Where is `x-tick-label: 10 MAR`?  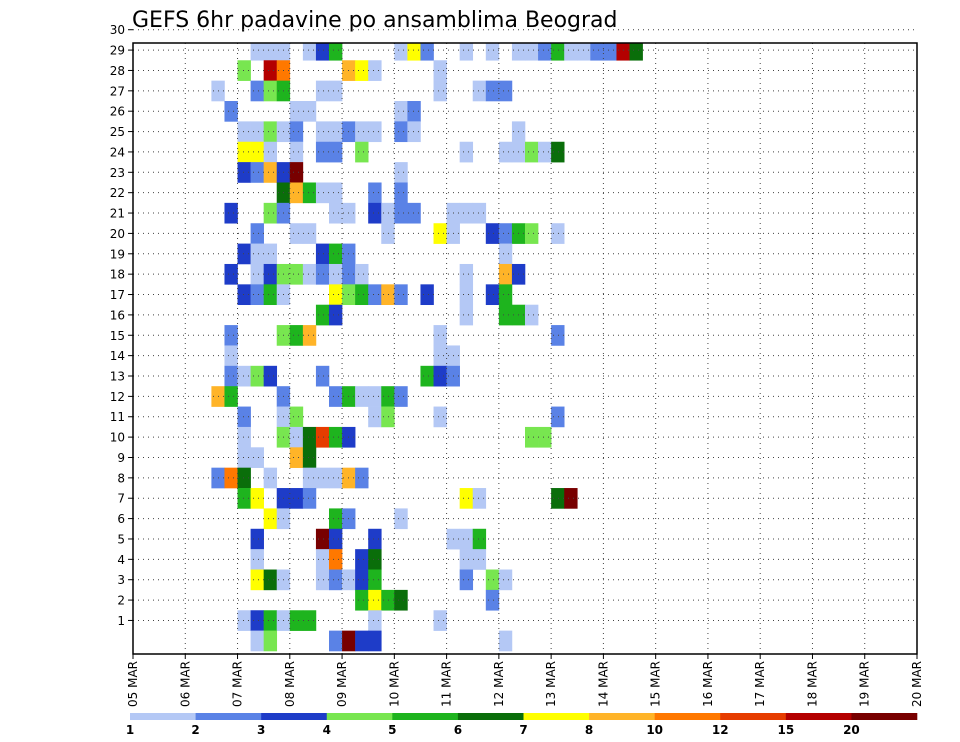 x-tick-label: 10 MAR is located at coordinates (394, 684).